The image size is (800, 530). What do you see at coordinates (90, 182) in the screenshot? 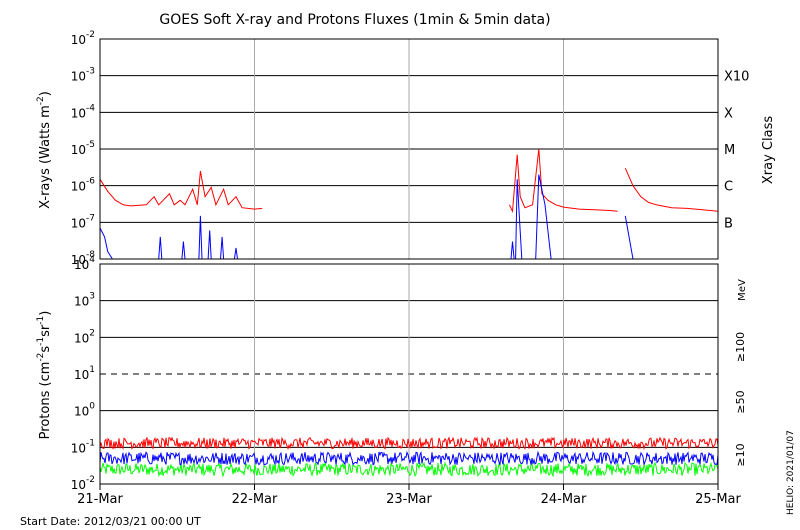
I see `xray-ytick-label-exp: -6` at bounding box center [90, 182].